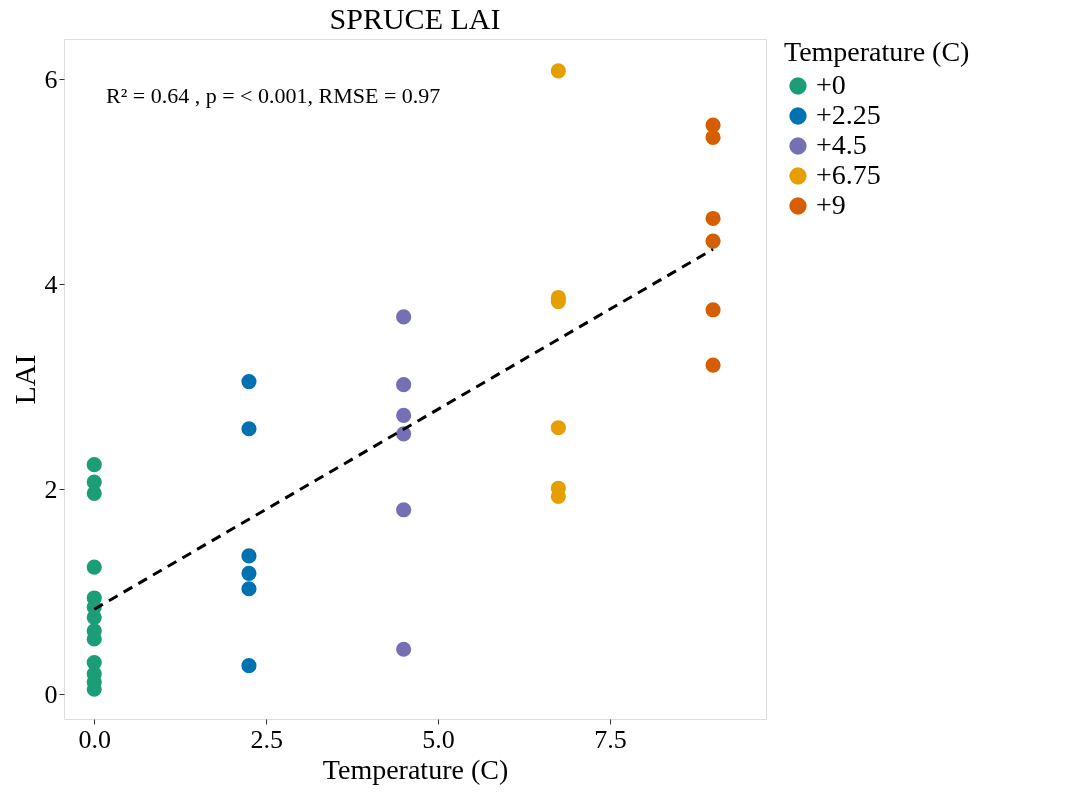  What do you see at coordinates (51, 79) in the screenshot?
I see `y-tick-label: 6` at bounding box center [51, 79].